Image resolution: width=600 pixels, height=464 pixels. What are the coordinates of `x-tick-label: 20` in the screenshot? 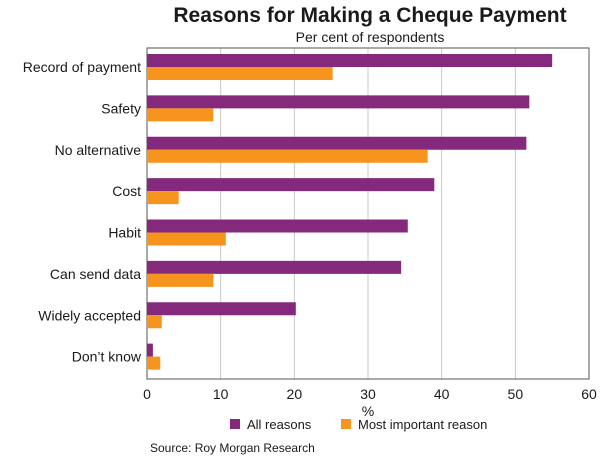 It's located at (295, 394).